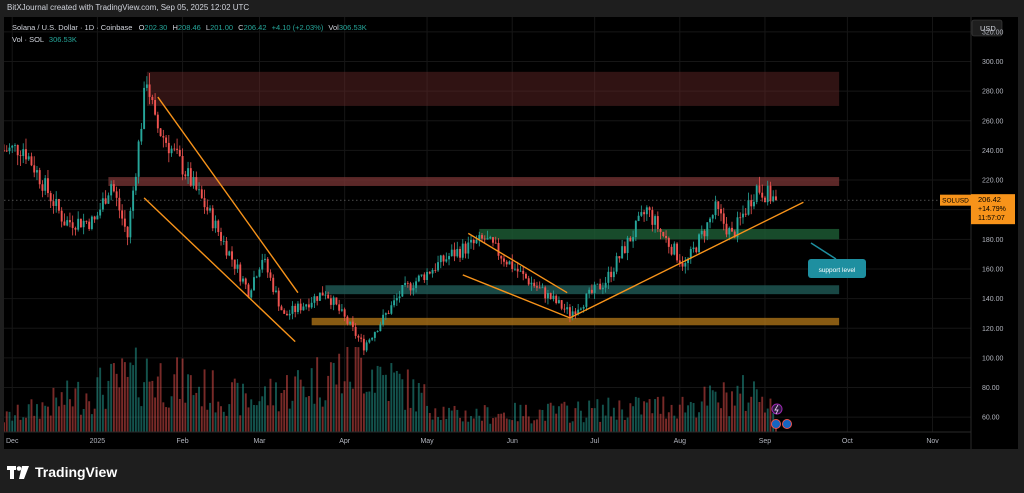 The image size is (1024, 493). I want to click on event-icons, so click(781, 416).